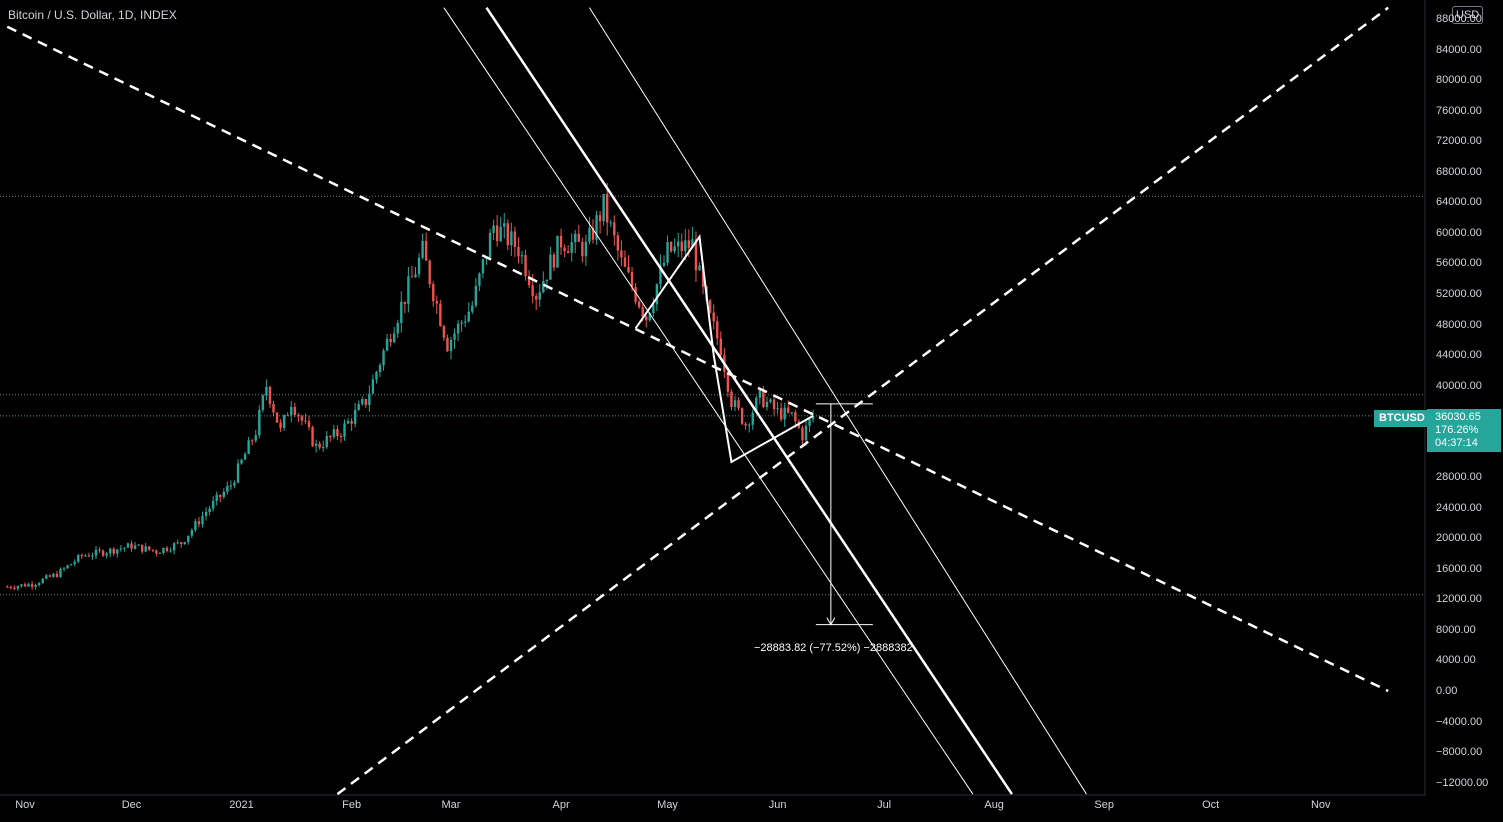  Describe the element at coordinates (352, 805) in the screenshot. I see `time-tick-label: Feb` at that location.